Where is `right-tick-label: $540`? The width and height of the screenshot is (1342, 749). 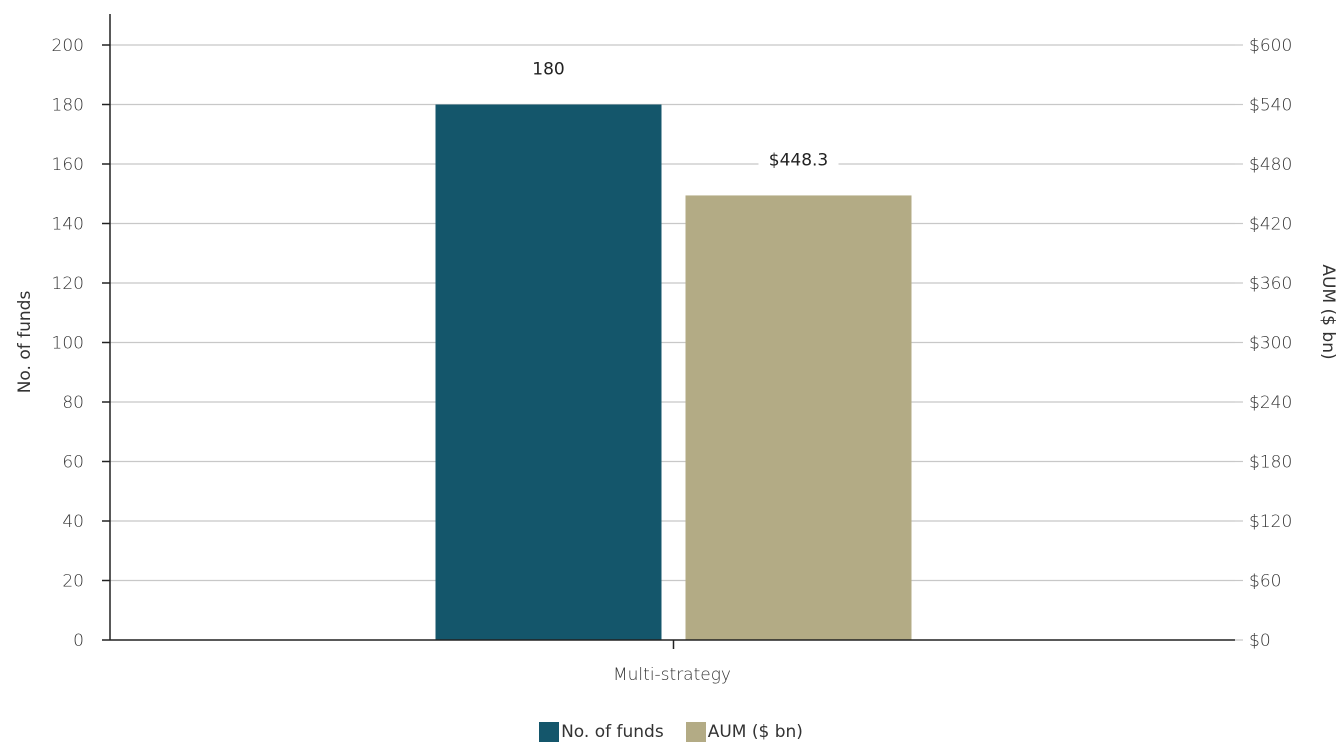 right-tick-label: $540 is located at coordinates (1270, 106).